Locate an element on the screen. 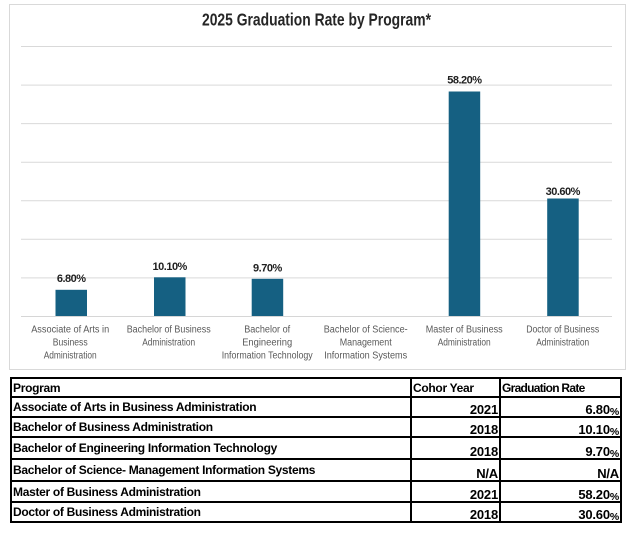  svg-text: Associate of Arts in is located at coordinates (70, 330).